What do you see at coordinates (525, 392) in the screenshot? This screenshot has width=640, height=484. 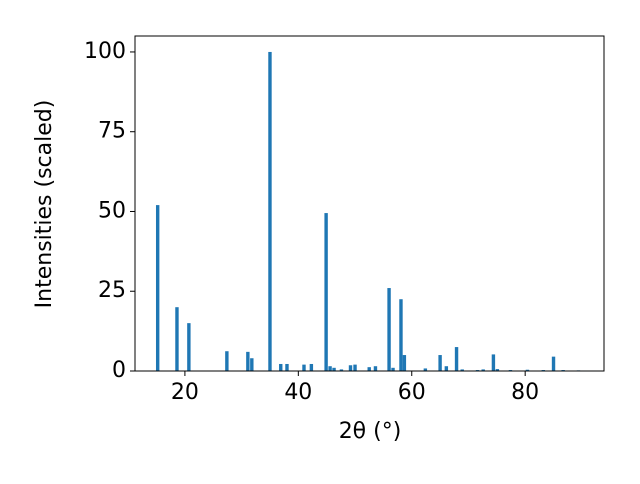 I see `x-tick-label: 80` at bounding box center [525, 392].